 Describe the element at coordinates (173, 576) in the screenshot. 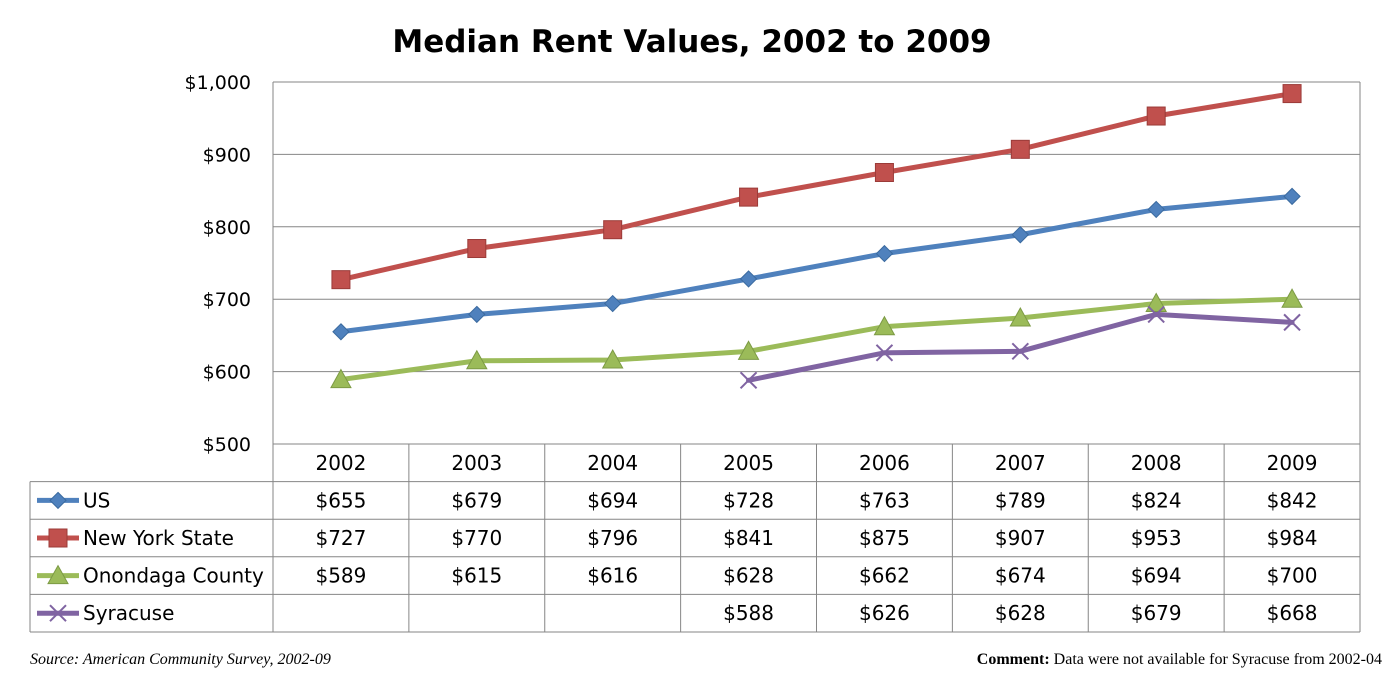

I see `onondaga-county-legend-label: Onondaga County` at that location.